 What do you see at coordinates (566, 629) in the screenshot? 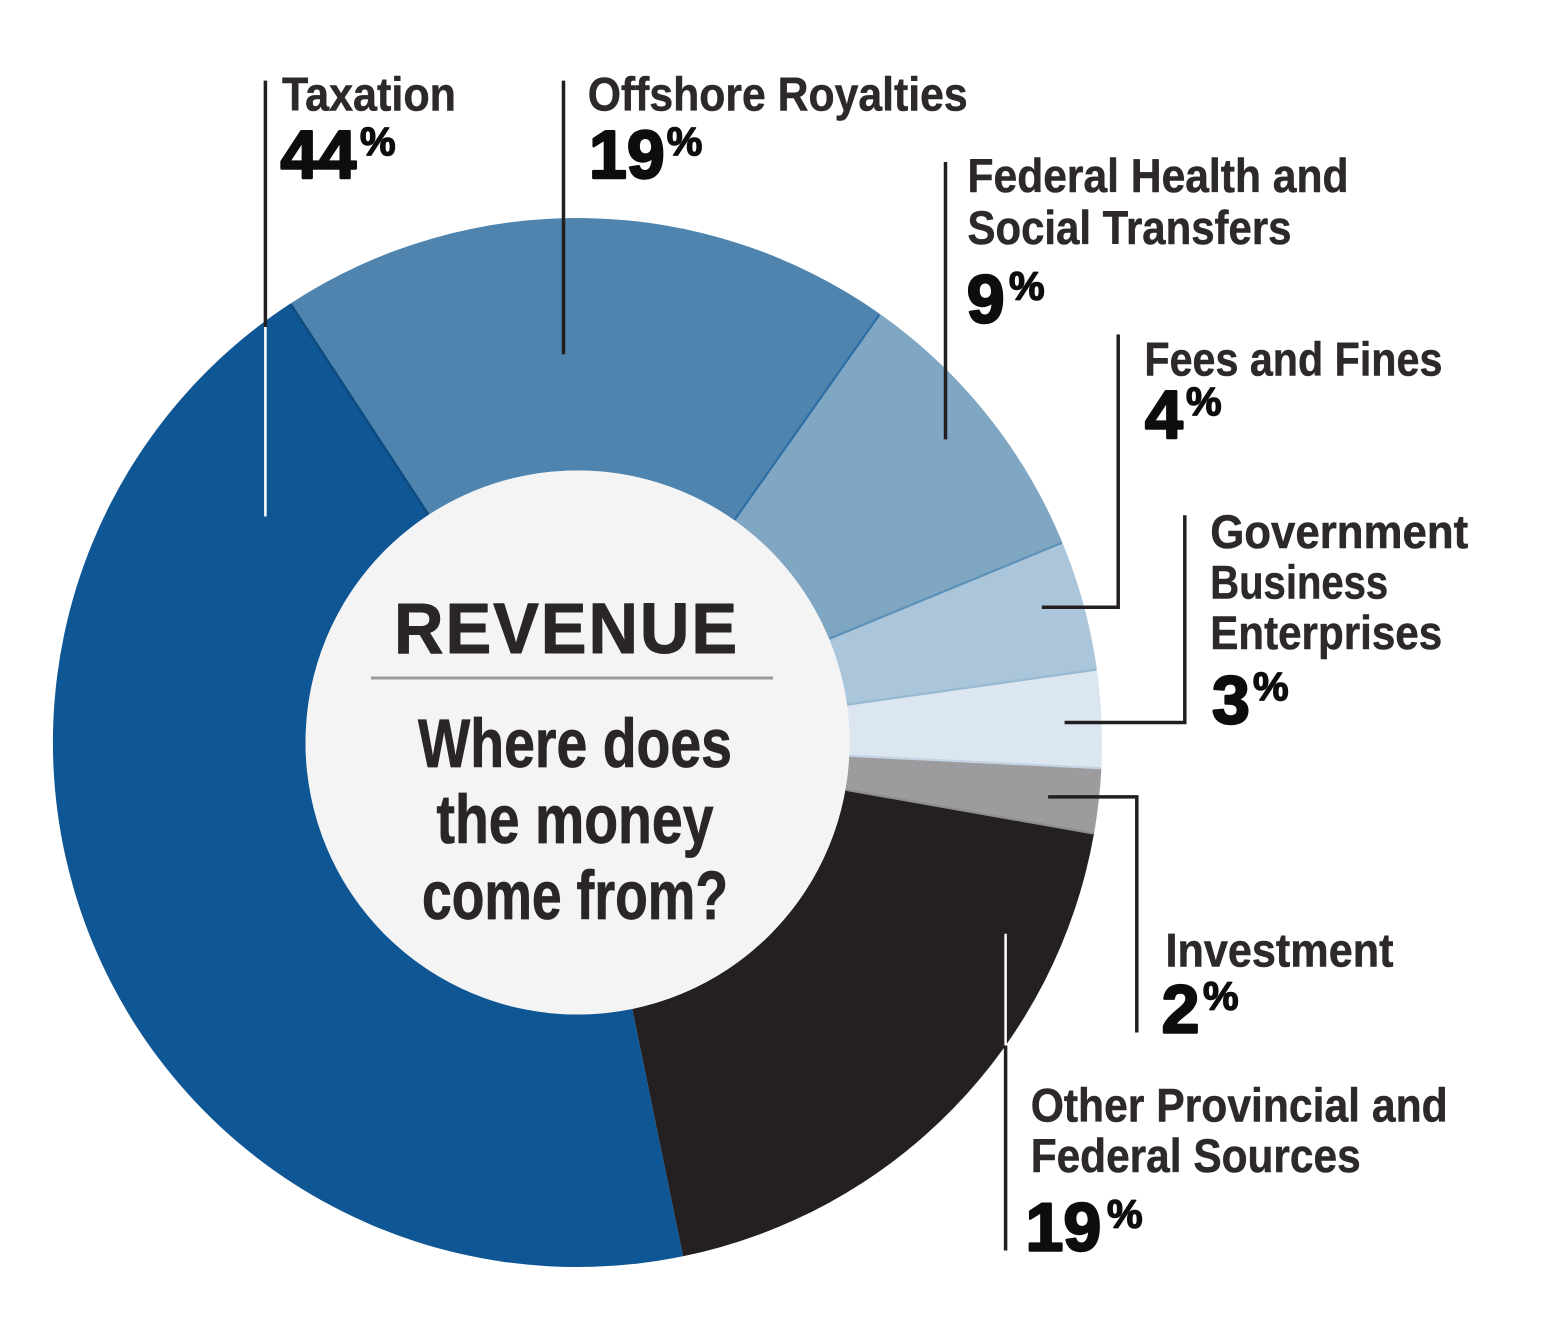
I see `svg-text: REVENUE` at bounding box center [566, 629].